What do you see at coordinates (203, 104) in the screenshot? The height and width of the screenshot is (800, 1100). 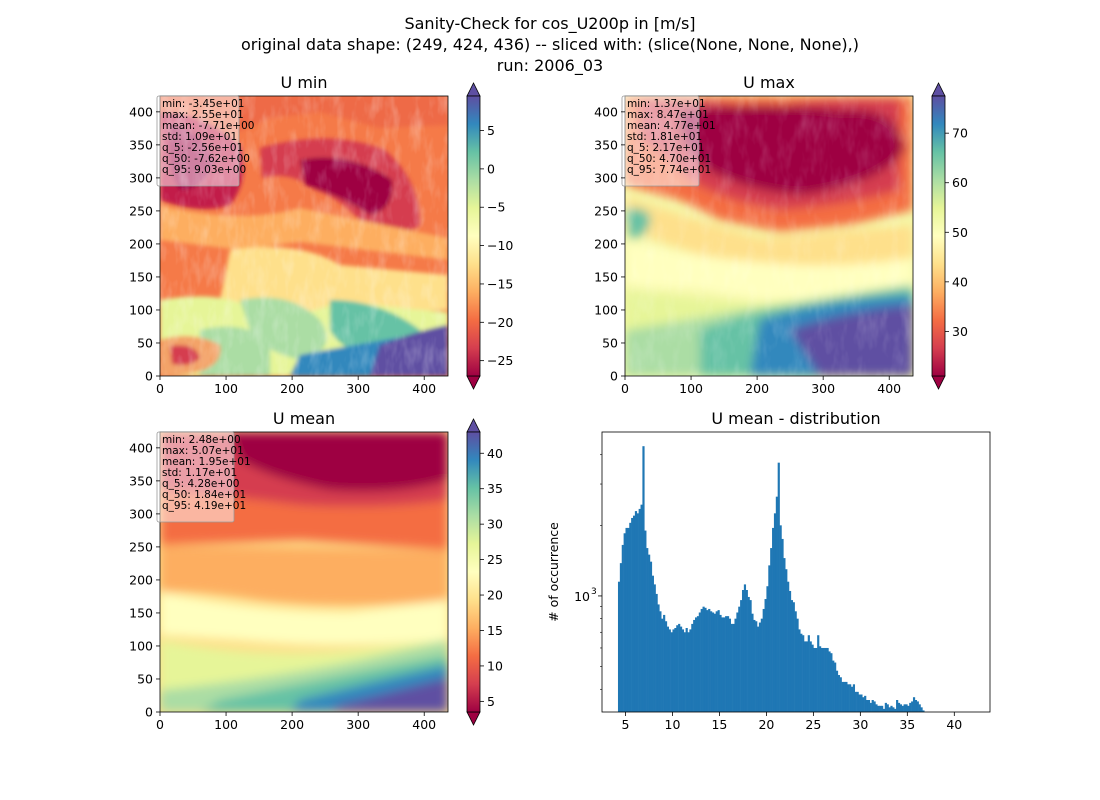 I see `u-min-stat-line: min: -3.45e+01` at bounding box center [203, 104].